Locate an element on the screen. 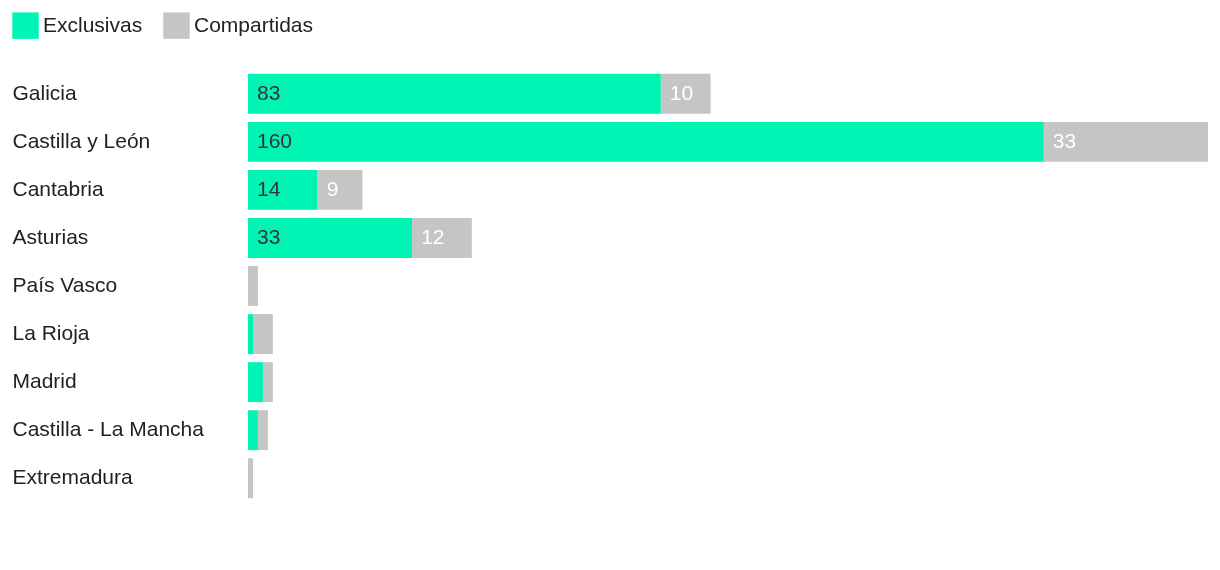  legend-label: Compartidas is located at coordinates (254, 24).